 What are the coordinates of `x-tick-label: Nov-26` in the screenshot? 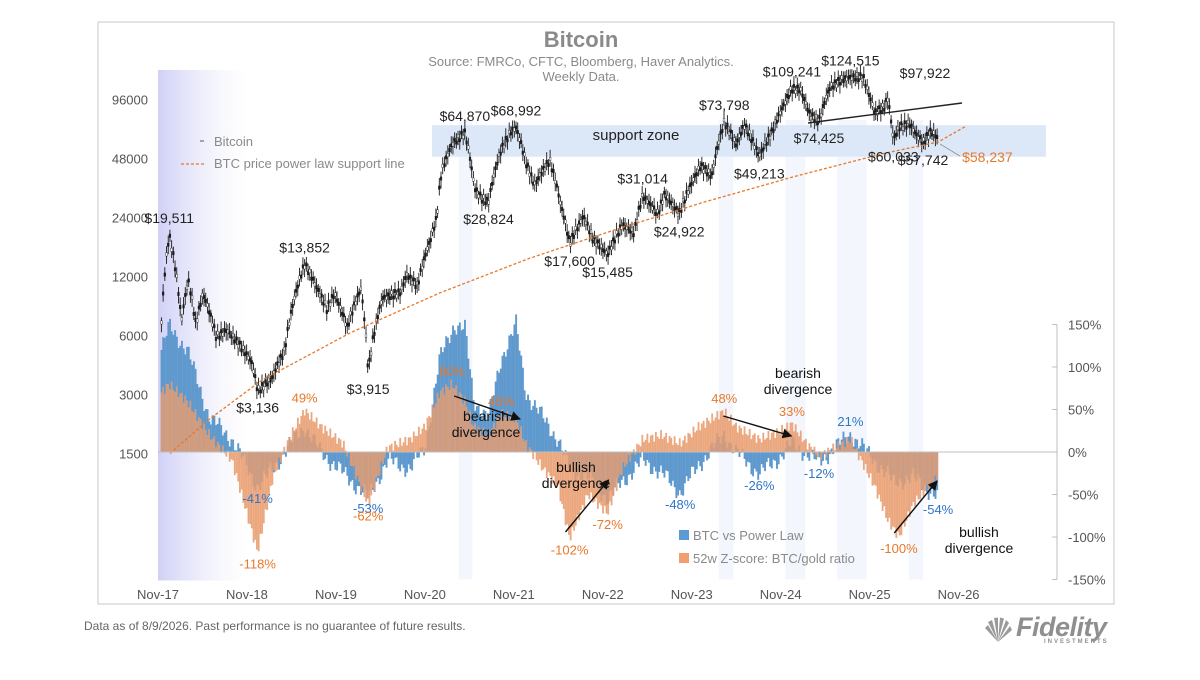 It's located at (959, 594).